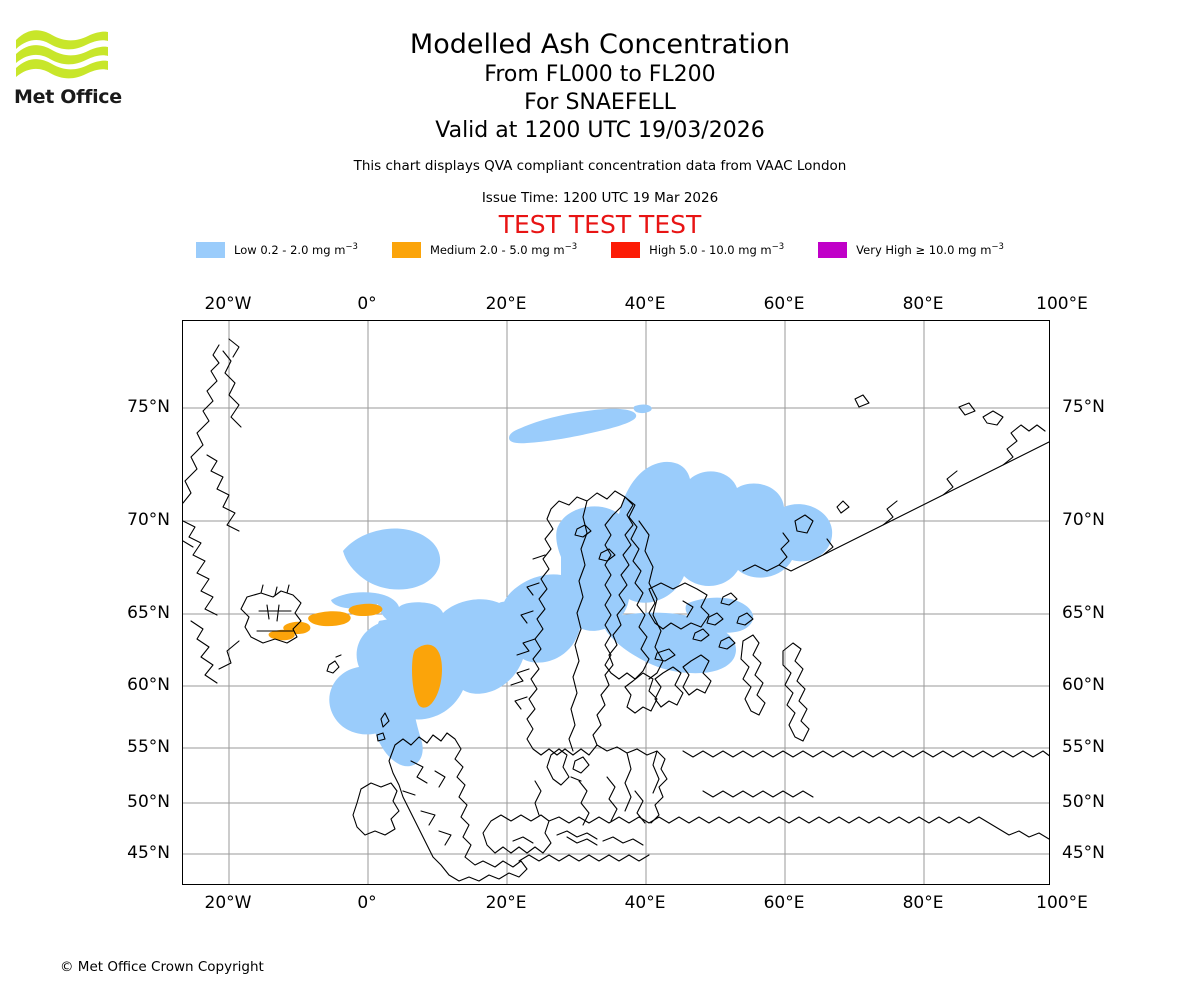 The width and height of the screenshot is (1200, 1000). I want to click on legend-swatch-low, so click(211, 250).